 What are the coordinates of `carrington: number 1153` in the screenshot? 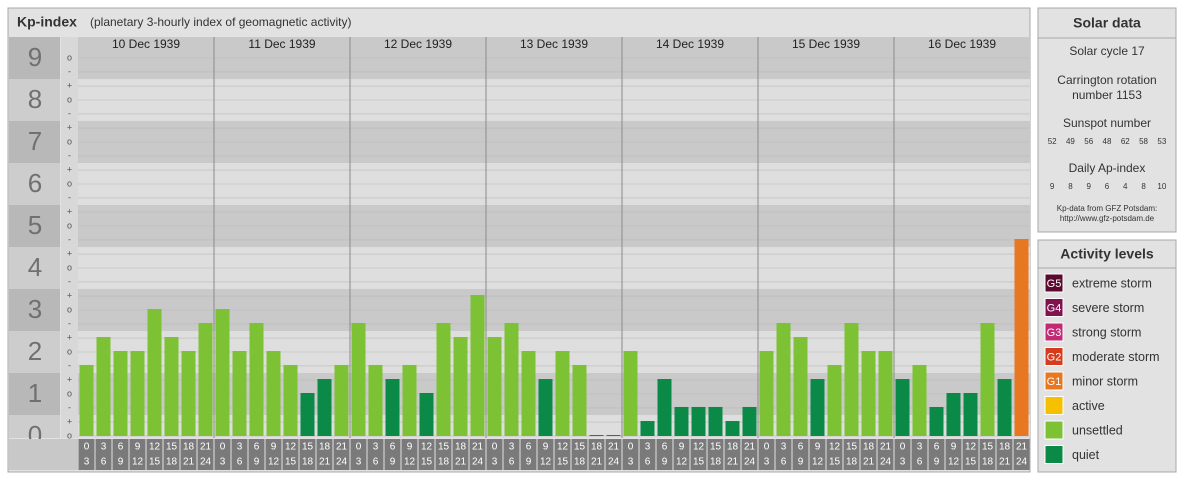 It's located at (1107, 95).